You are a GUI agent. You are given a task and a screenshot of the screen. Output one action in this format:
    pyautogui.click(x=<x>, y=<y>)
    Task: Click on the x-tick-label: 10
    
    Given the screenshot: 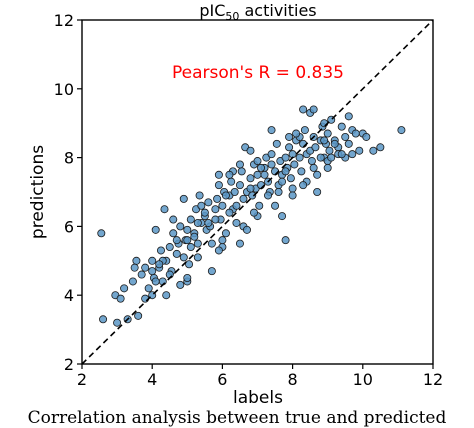 What is the action you would take?
    pyautogui.click(x=363, y=379)
    